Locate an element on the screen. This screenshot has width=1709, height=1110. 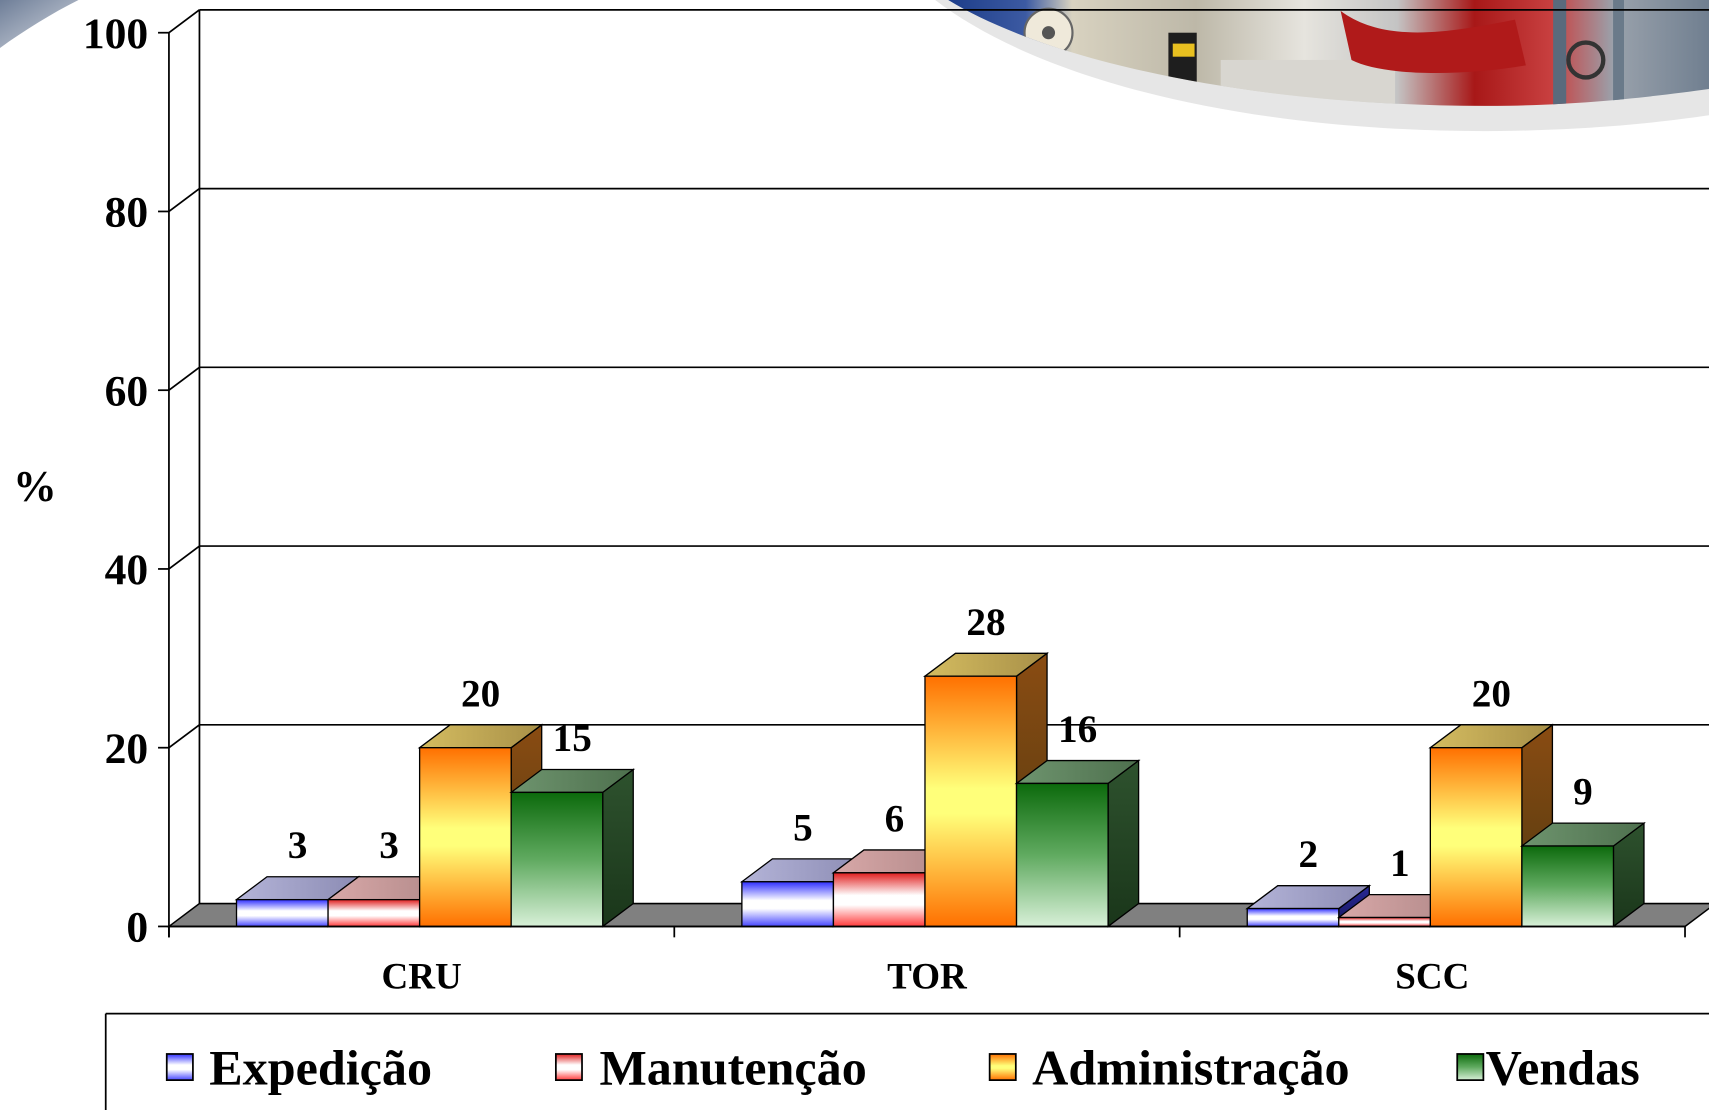
data-label-tor-administracao: 28 is located at coordinates (985, 622).